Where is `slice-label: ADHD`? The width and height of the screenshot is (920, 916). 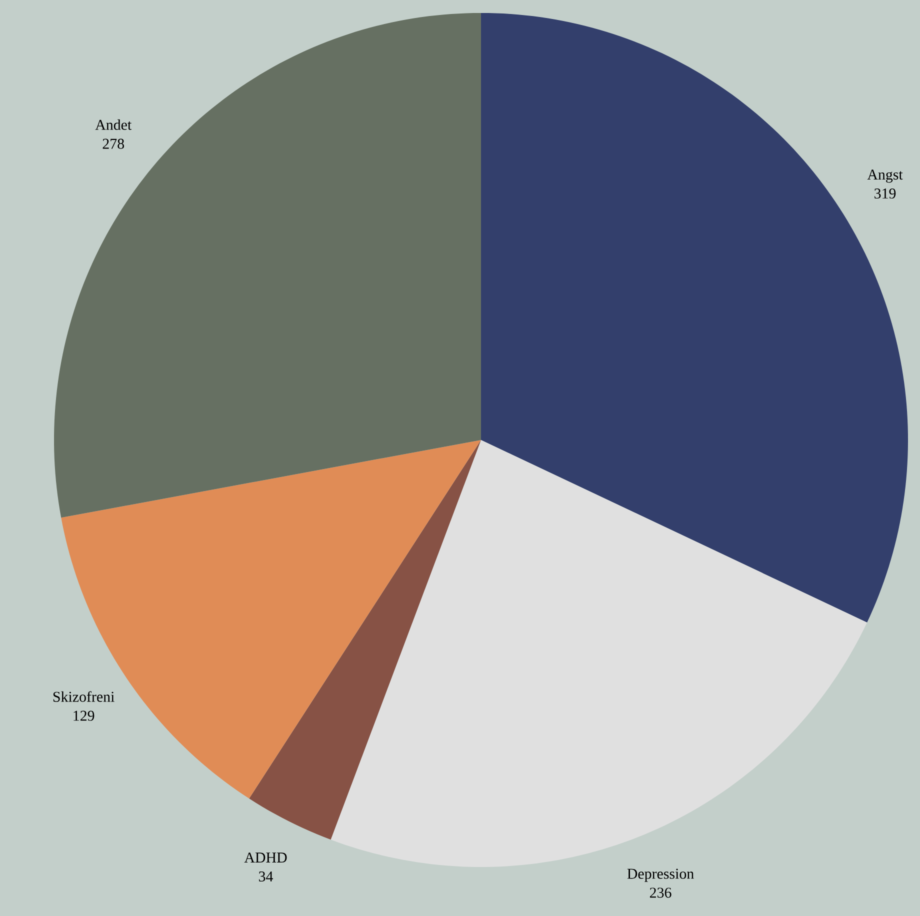
slice-label: ADHD is located at coordinates (265, 857).